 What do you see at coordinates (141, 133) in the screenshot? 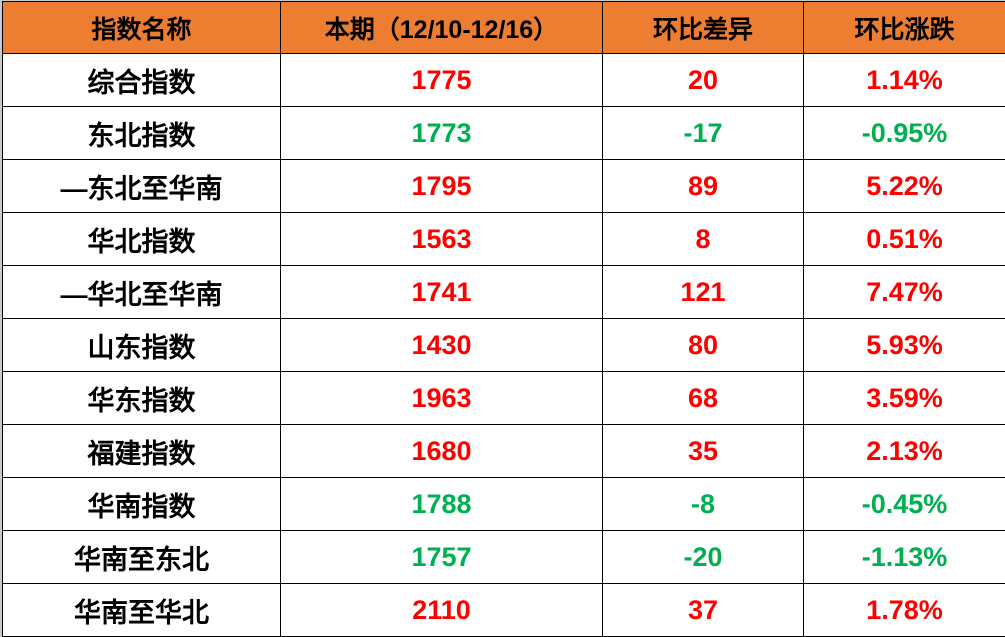
I see `index-name-cell: 东北指数` at bounding box center [141, 133].